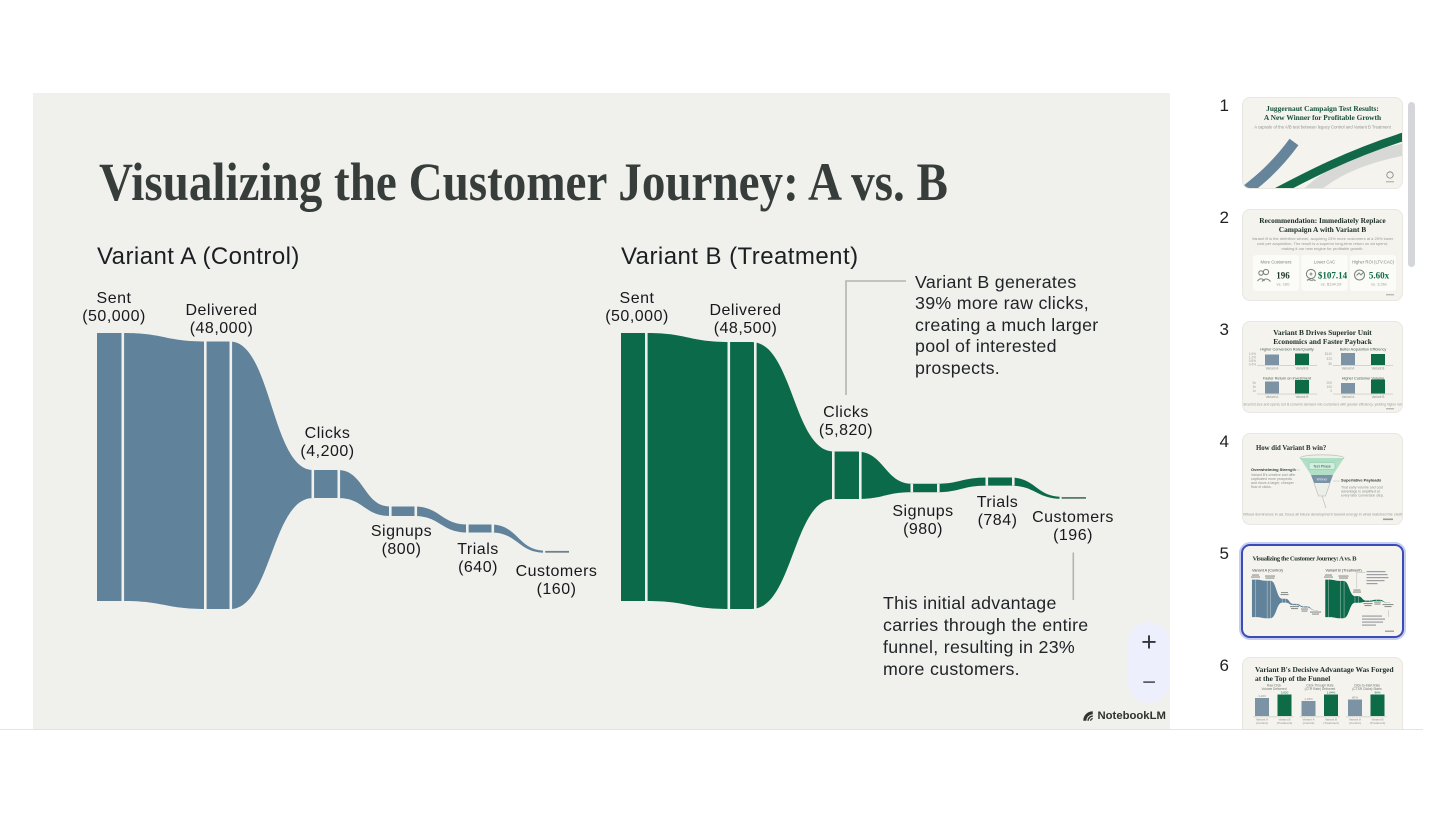  I want to click on svg-text: 1.6%, so click(1252, 354).